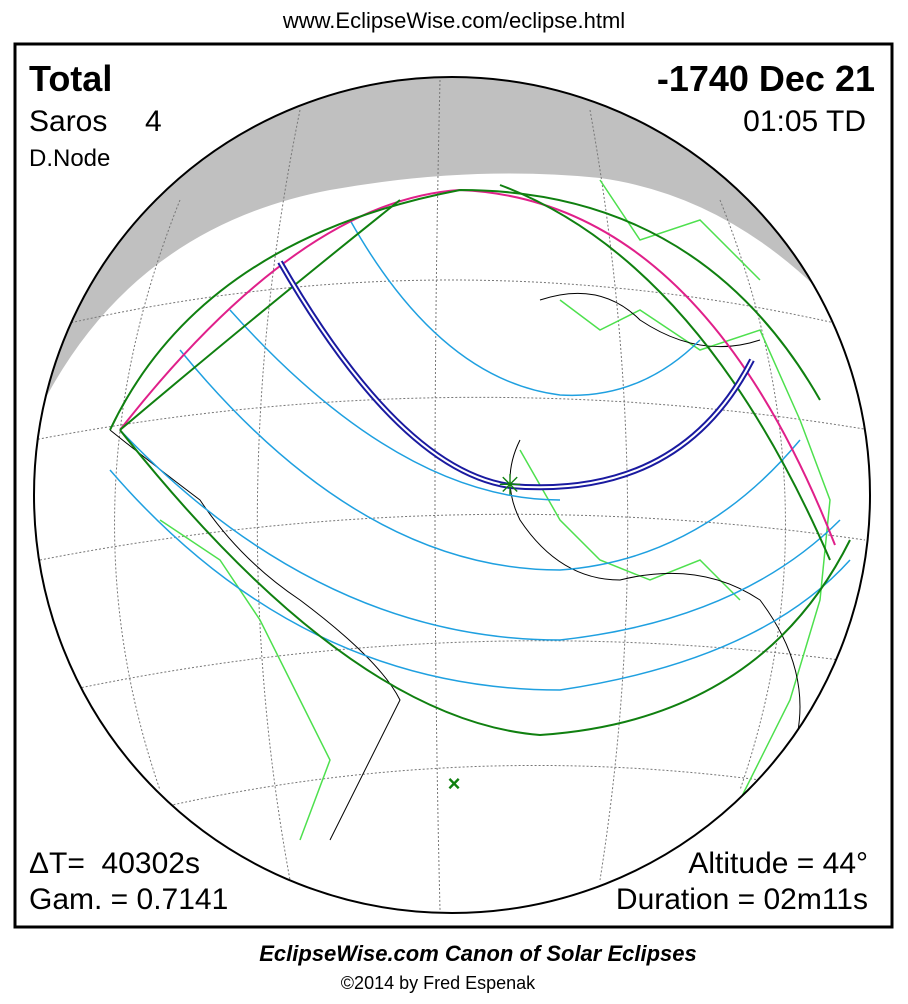 The image size is (908, 1004). I want to click on gamma: Gam. = 0.7141, so click(128, 899).